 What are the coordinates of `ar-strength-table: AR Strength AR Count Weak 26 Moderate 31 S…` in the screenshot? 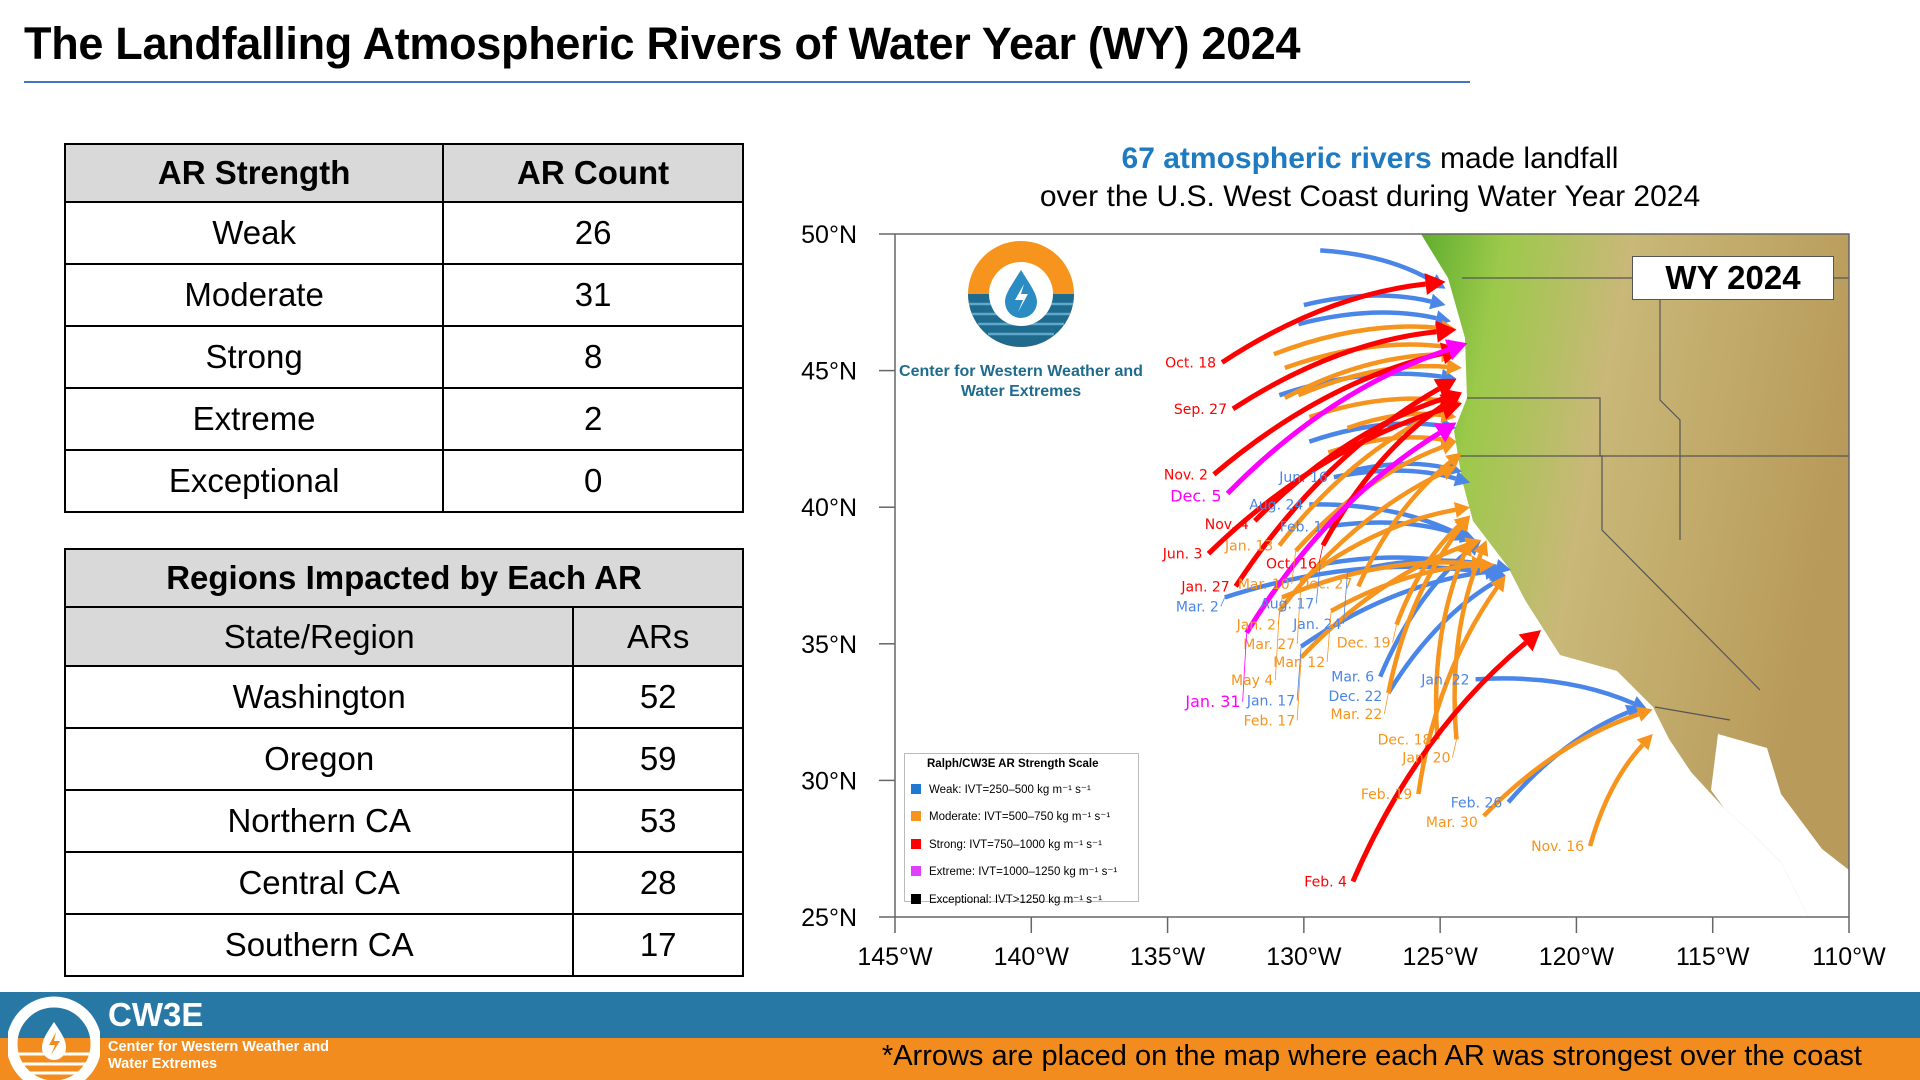 It's located at (403, 328).